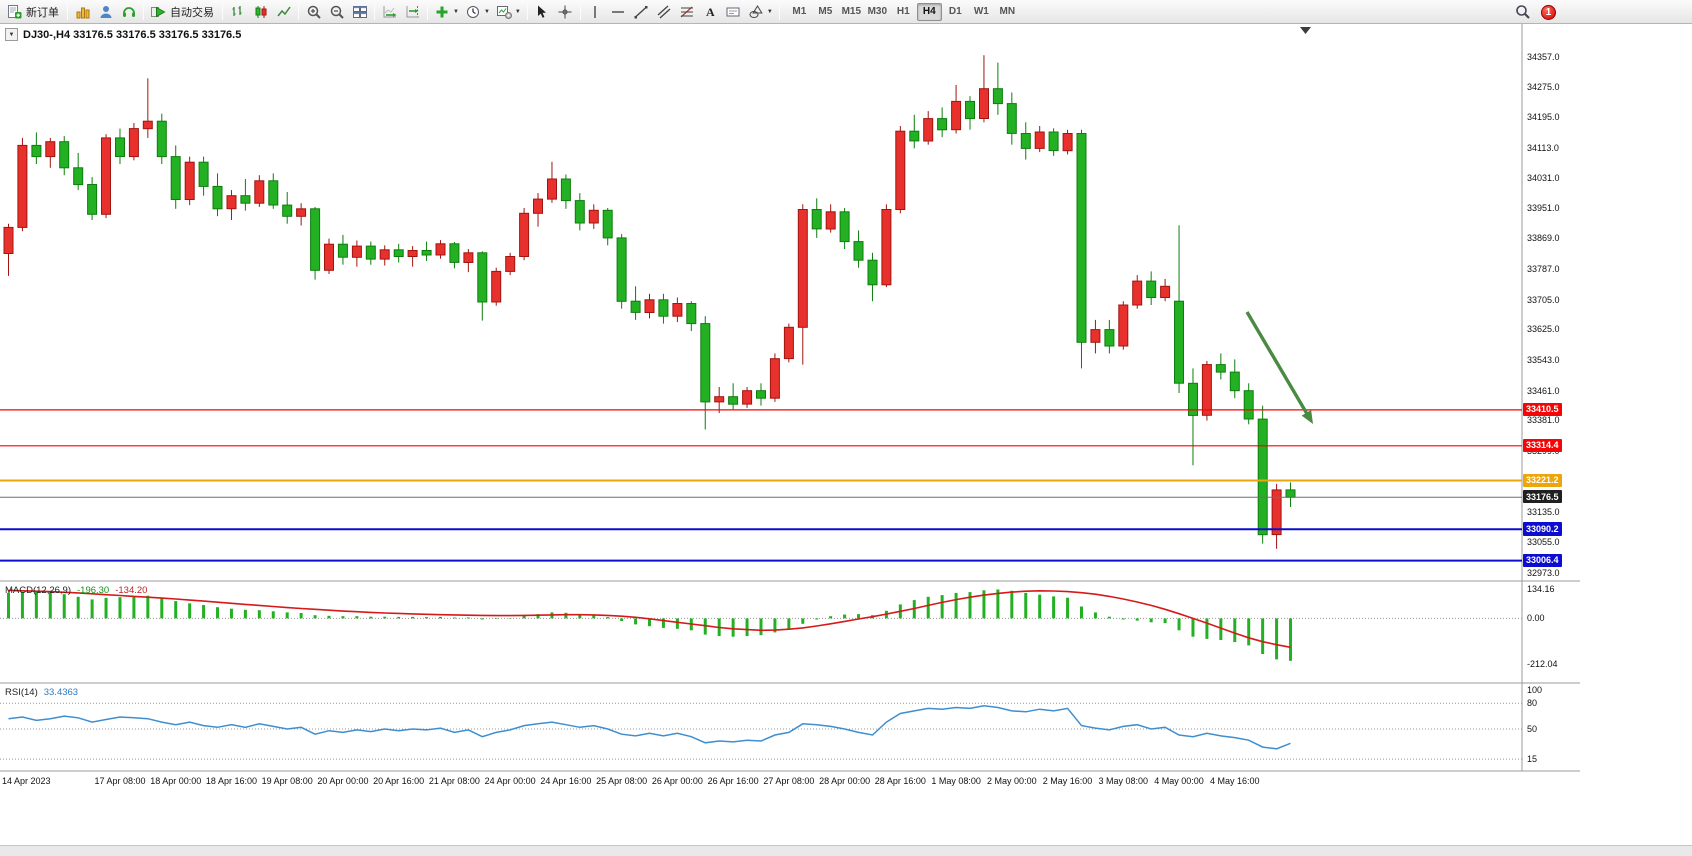 The width and height of the screenshot is (1692, 856). What do you see at coordinates (1548, 12) in the screenshot?
I see `notification-badge: 1` at bounding box center [1548, 12].